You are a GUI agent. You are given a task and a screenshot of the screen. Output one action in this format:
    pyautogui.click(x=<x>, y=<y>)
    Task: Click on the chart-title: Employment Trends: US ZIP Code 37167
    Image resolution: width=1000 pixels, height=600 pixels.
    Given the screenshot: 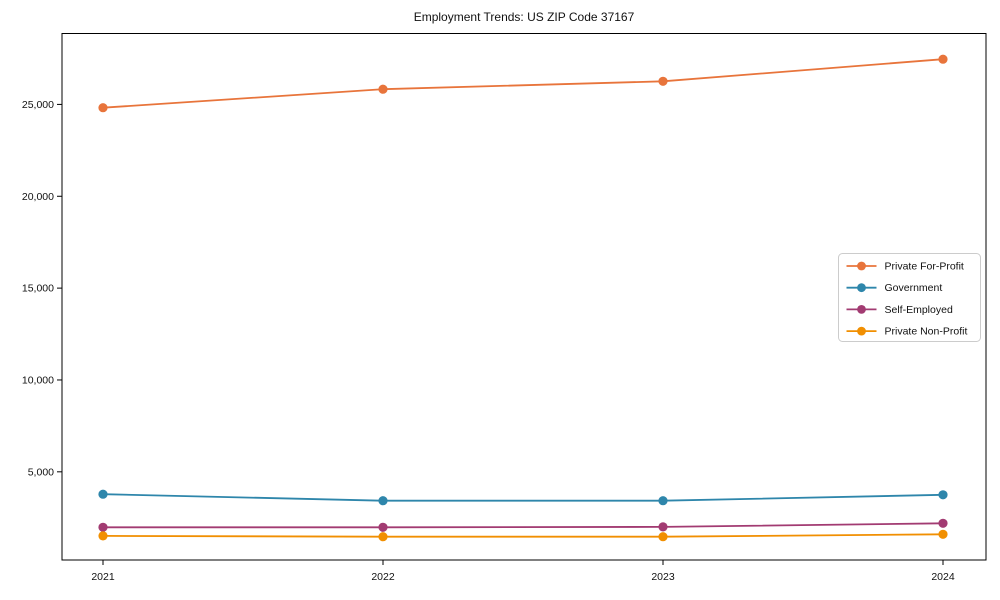 What is the action you would take?
    pyautogui.click(x=524, y=17)
    